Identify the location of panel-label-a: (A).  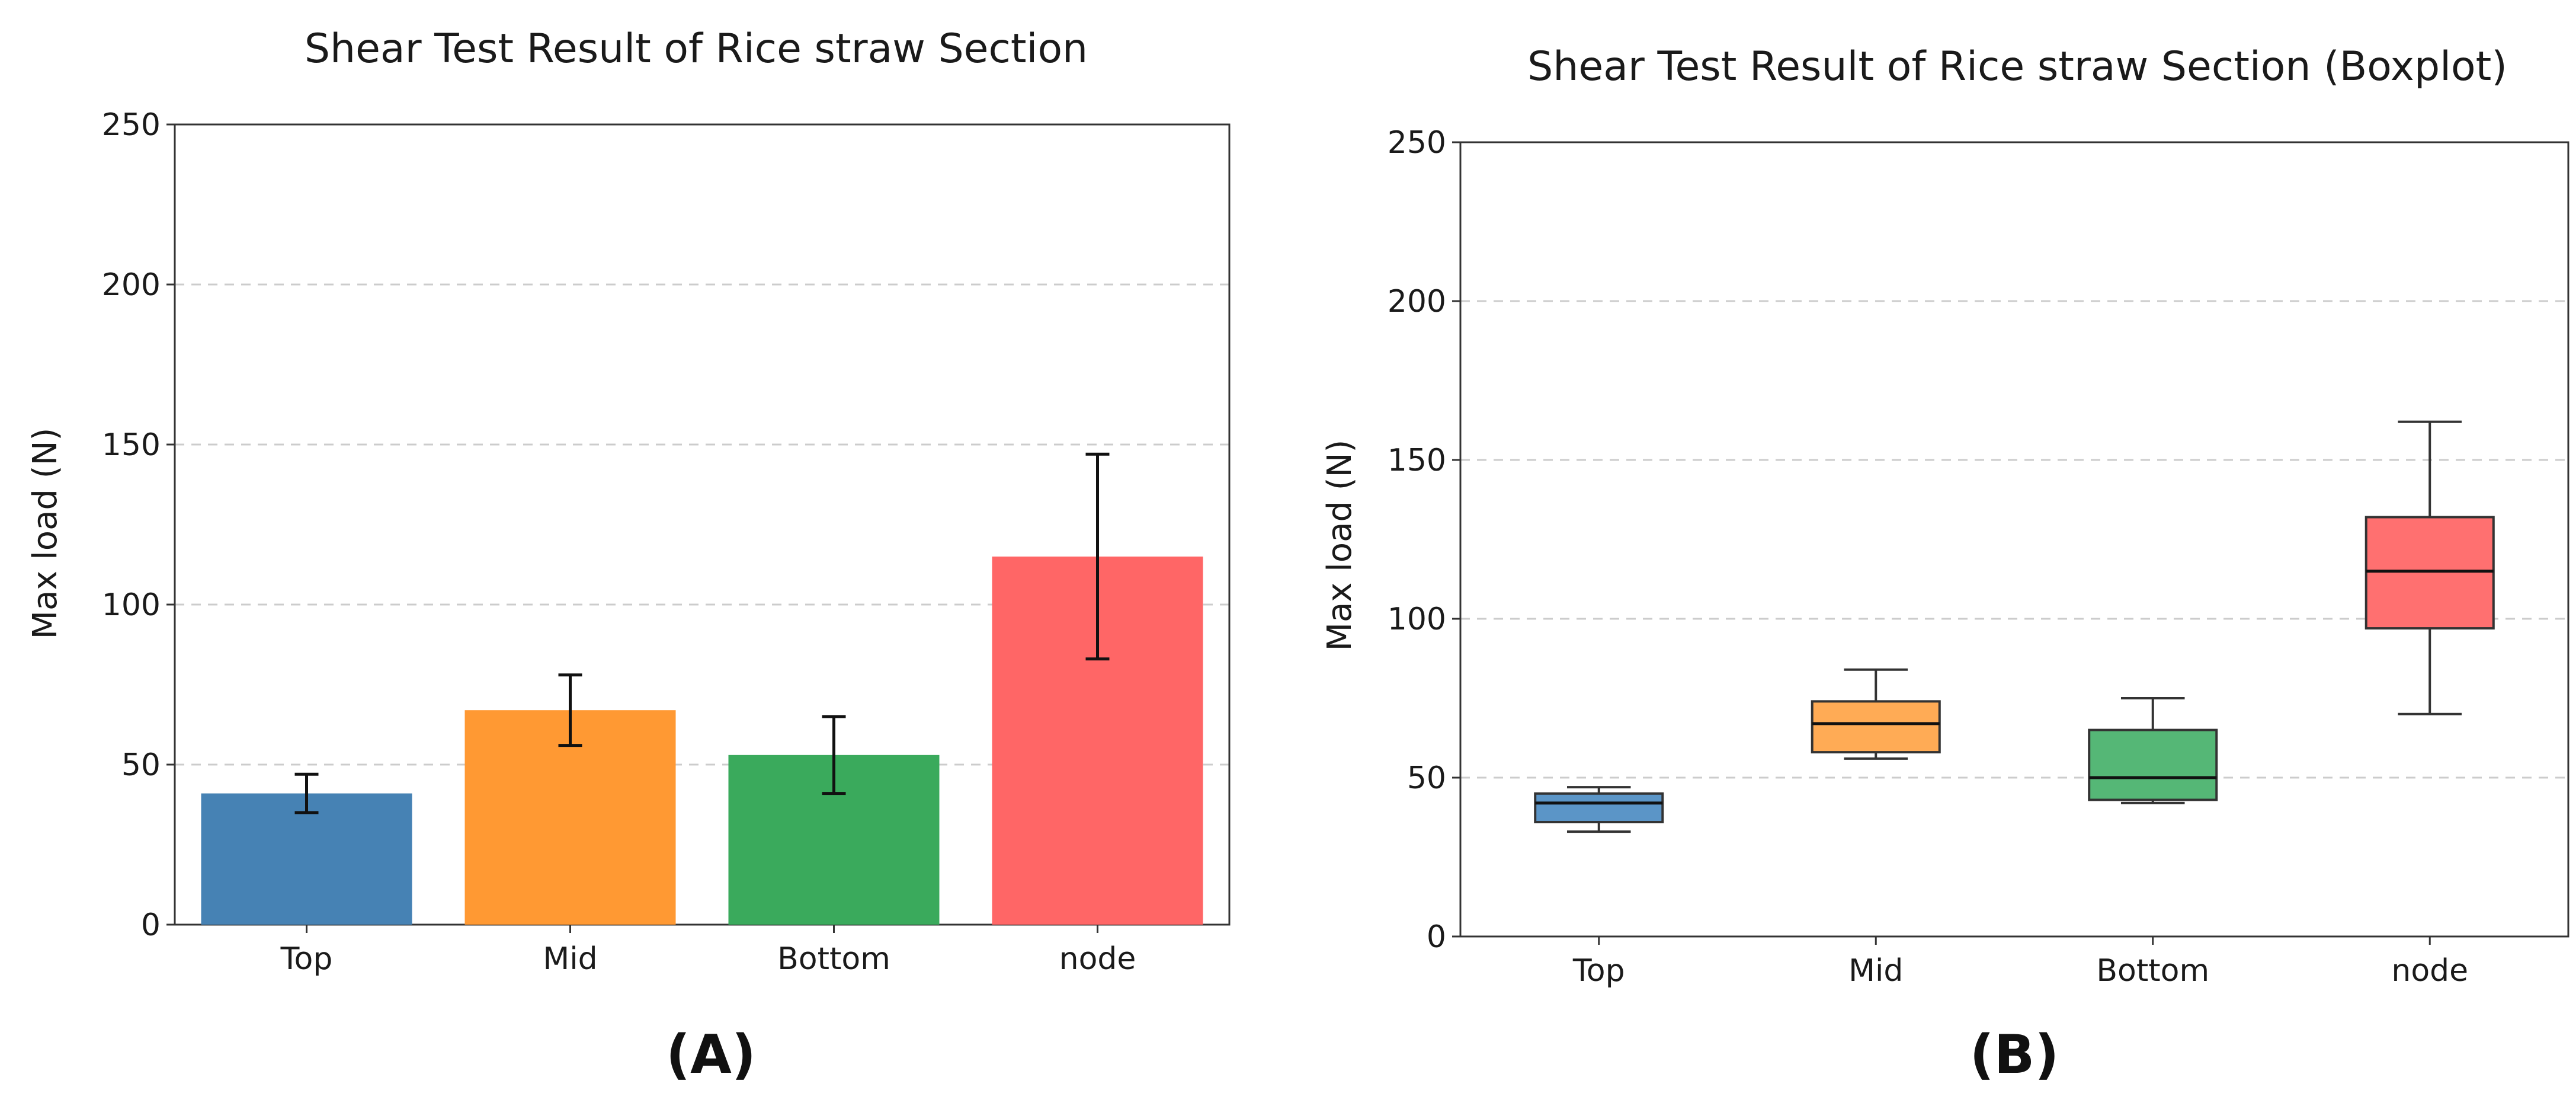
(711, 1055).